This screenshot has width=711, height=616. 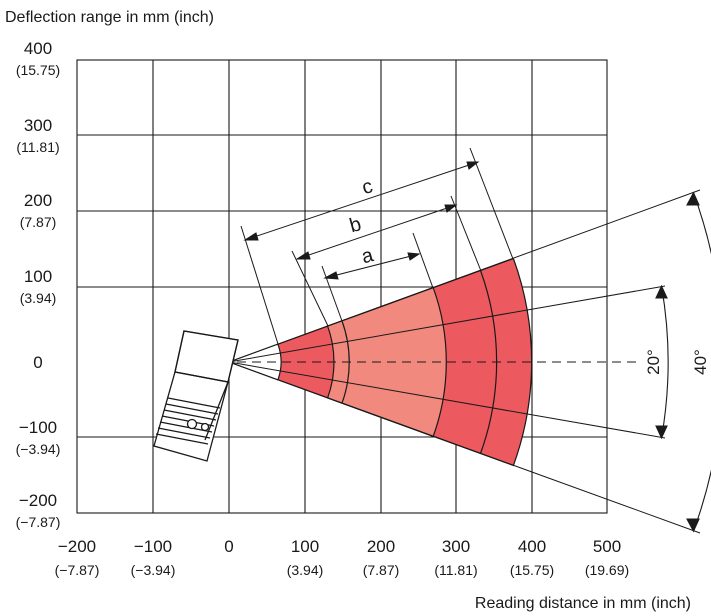 I want to click on arc-40-arrow-top, so click(x=693, y=198).